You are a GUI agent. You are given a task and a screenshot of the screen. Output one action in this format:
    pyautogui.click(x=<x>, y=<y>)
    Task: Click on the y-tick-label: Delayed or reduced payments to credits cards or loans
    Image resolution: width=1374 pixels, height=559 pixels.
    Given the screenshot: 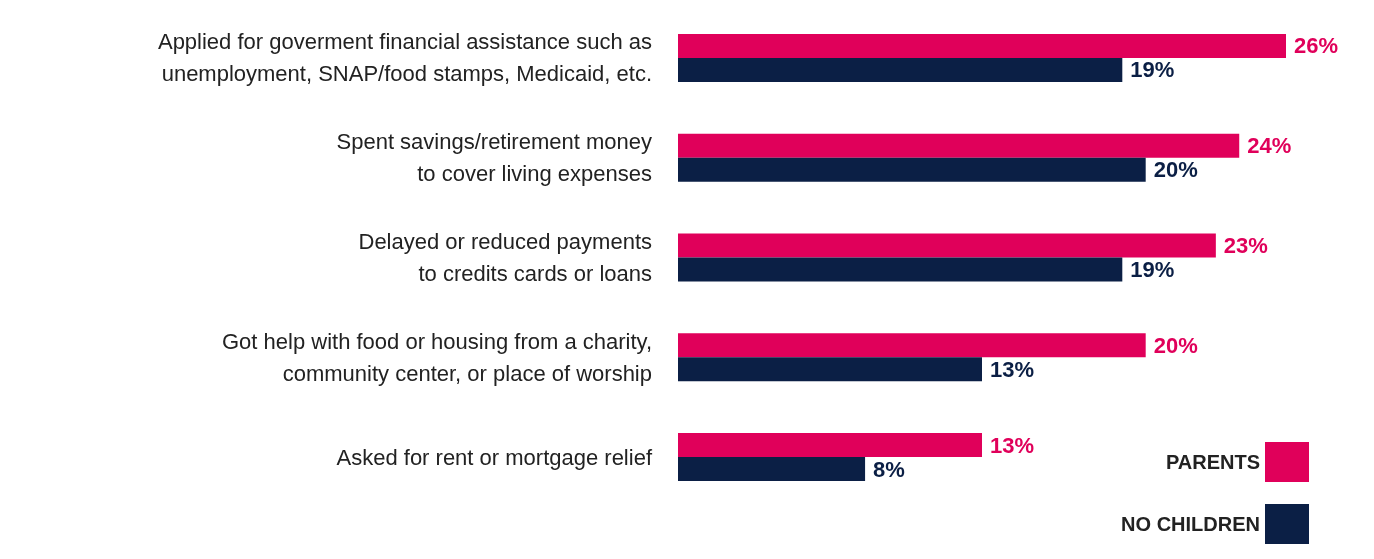 What is the action you would take?
    pyautogui.click(x=505, y=257)
    